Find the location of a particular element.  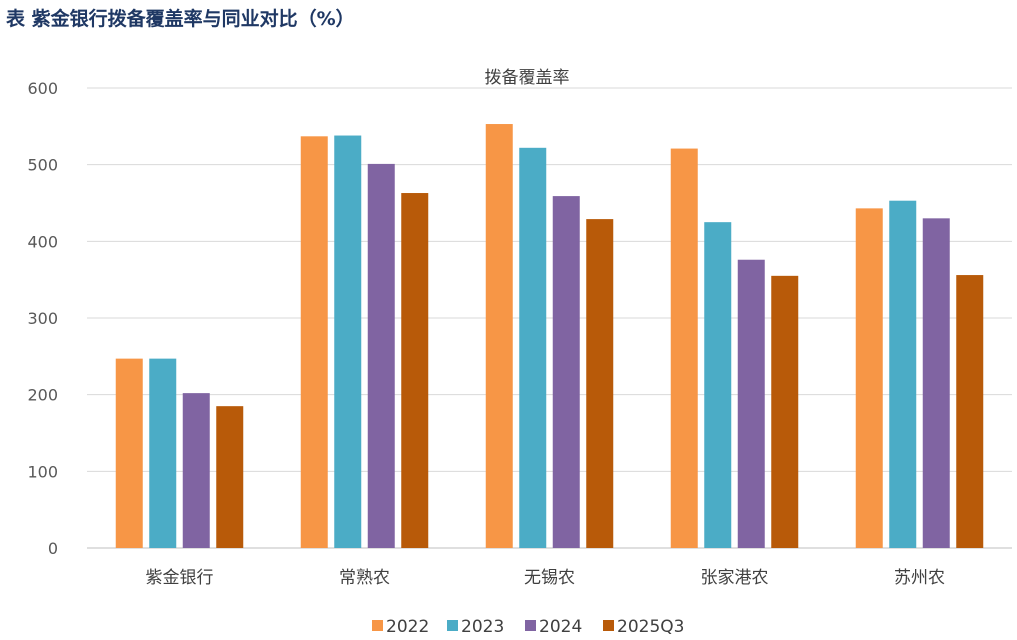

y-tick-label: 0 is located at coordinates (53, 548).